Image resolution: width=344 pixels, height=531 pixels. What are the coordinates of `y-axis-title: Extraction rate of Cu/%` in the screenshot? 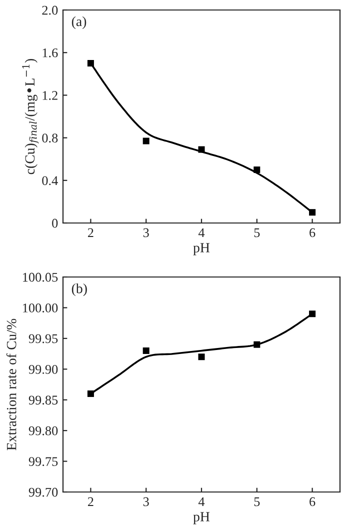 It's located at (11, 384).